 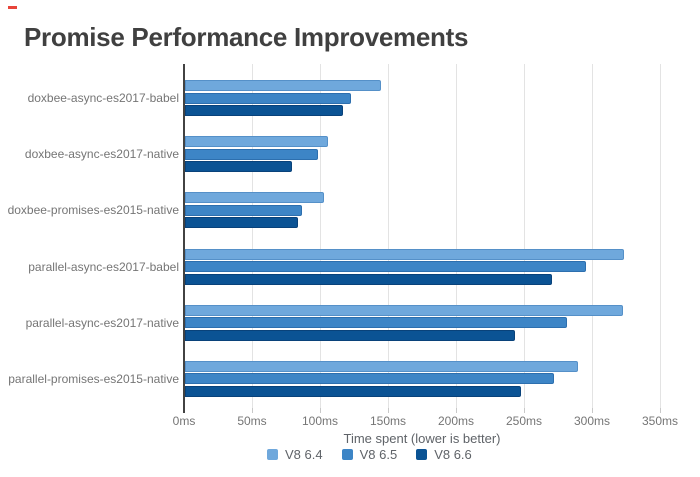 I want to click on x-tick-label: 250ms, so click(x=524, y=421).